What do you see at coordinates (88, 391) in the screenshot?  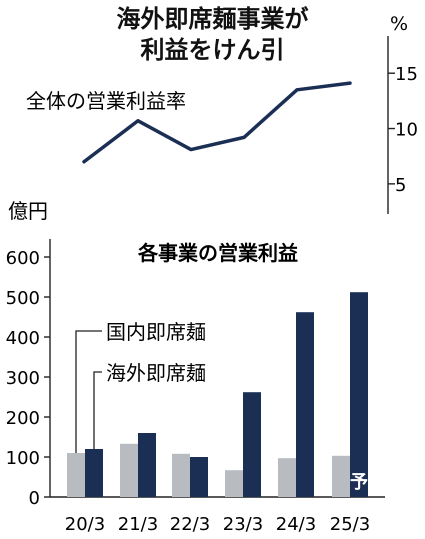 I see `legend-leader-domestic` at bounding box center [88, 391].